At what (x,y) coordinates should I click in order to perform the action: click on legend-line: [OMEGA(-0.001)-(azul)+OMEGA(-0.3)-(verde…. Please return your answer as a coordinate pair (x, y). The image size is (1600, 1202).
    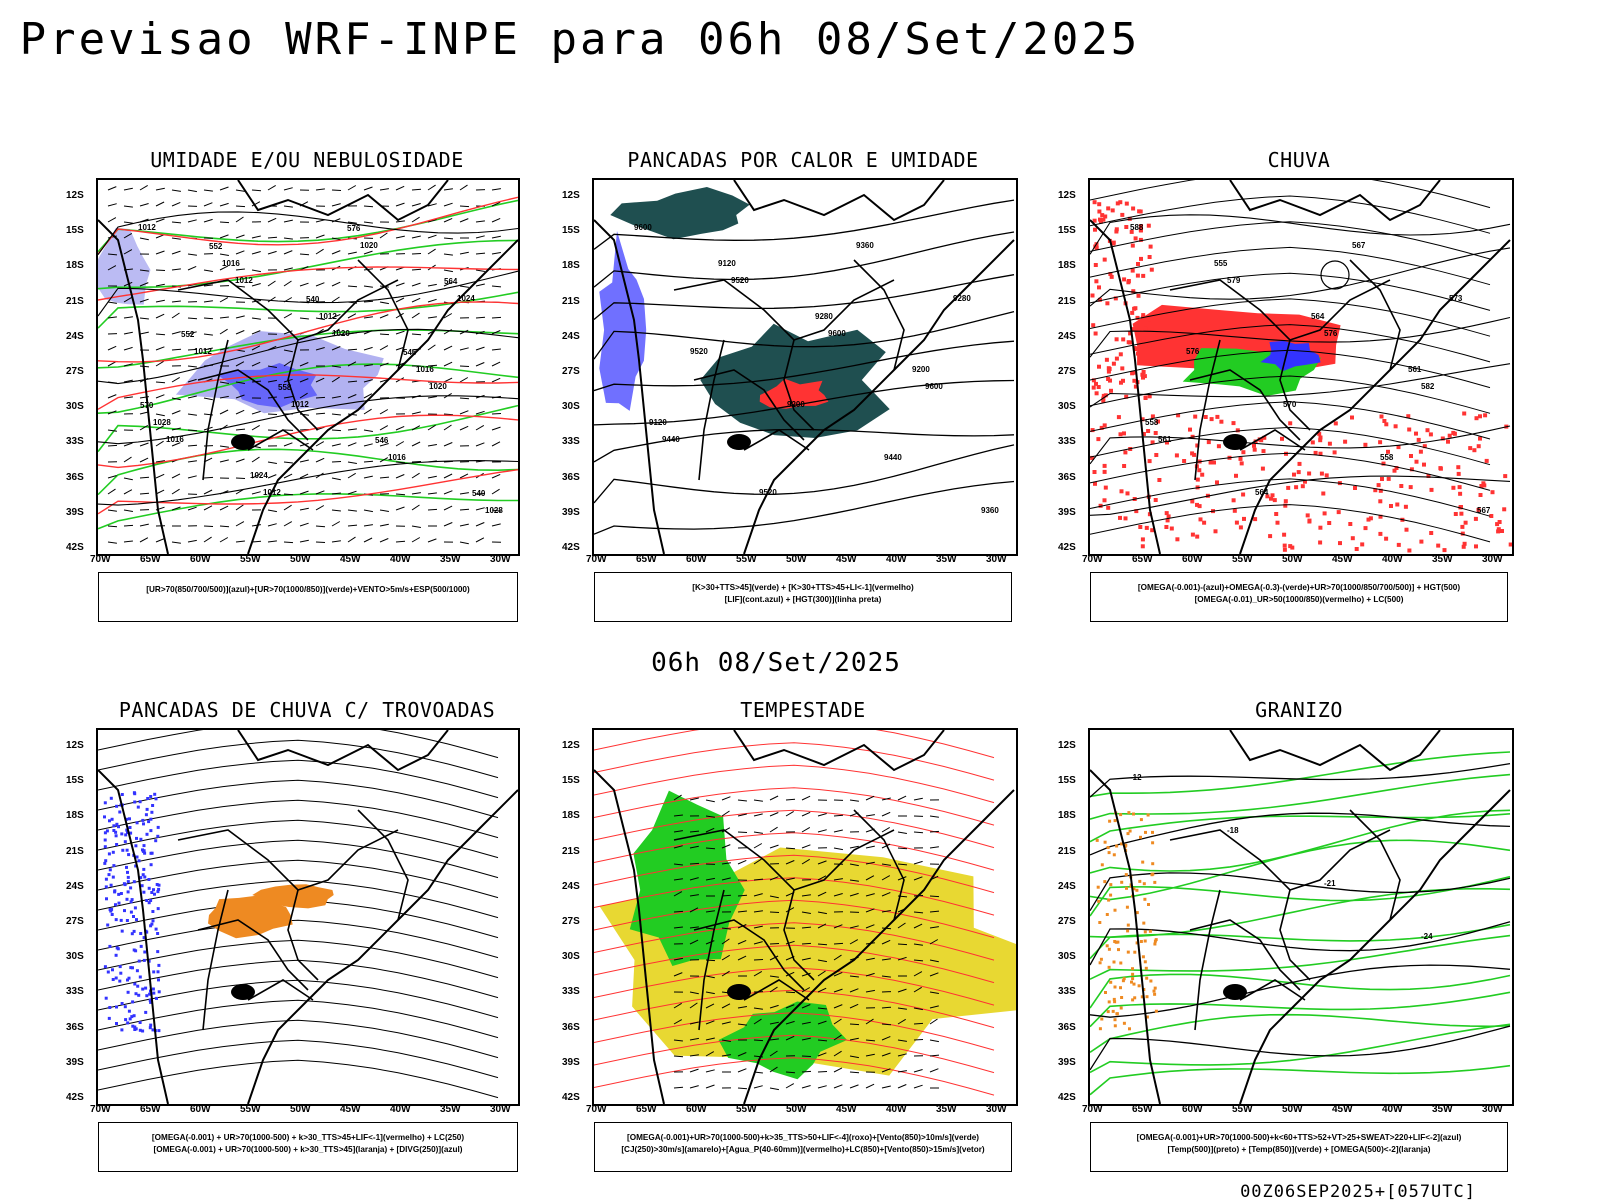
    Looking at the image, I should click on (1299, 588).